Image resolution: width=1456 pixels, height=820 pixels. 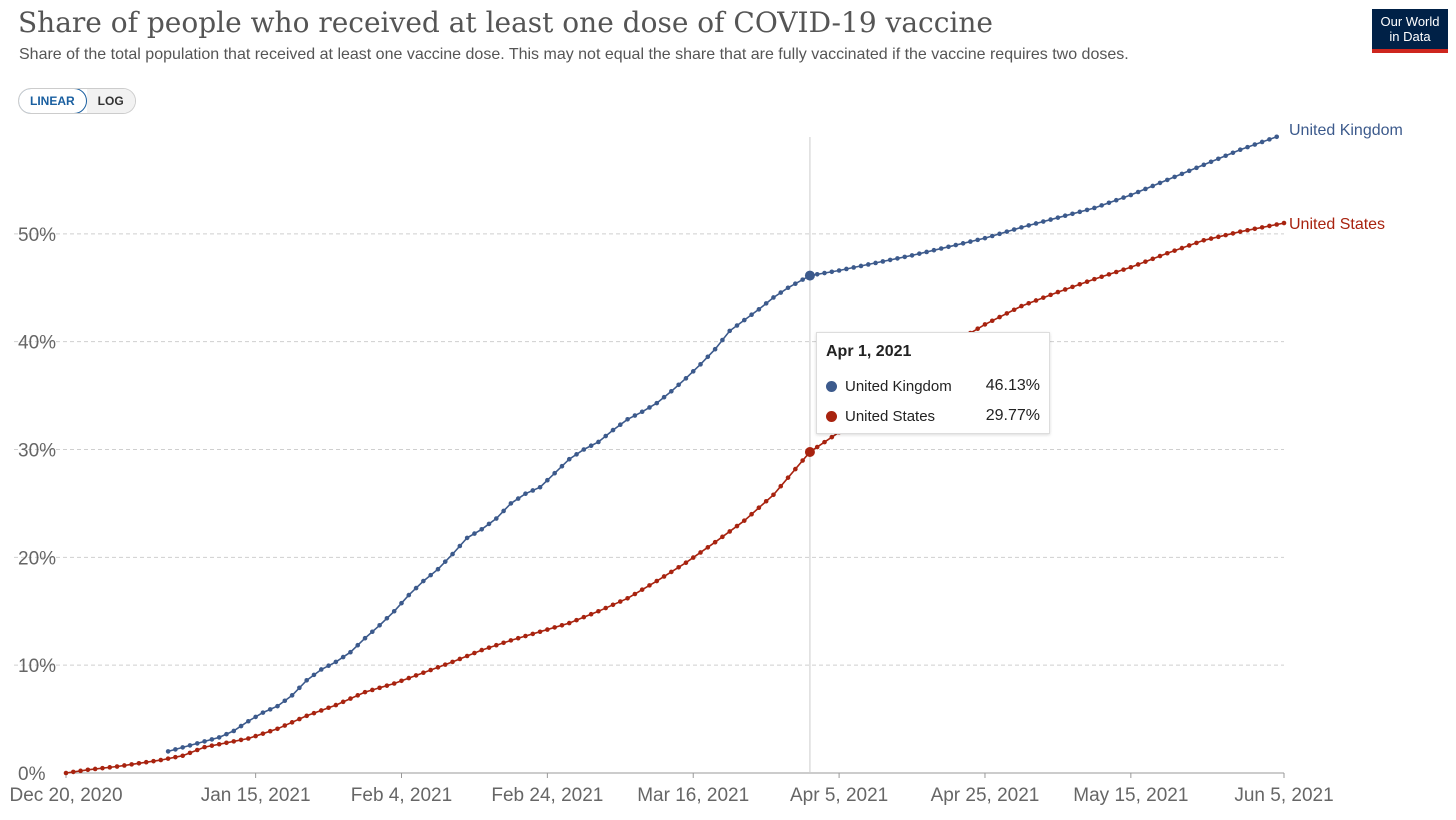 What do you see at coordinates (65, 795) in the screenshot?
I see `x-tick-label: Dec 20, 2020` at bounding box center [65, 795].